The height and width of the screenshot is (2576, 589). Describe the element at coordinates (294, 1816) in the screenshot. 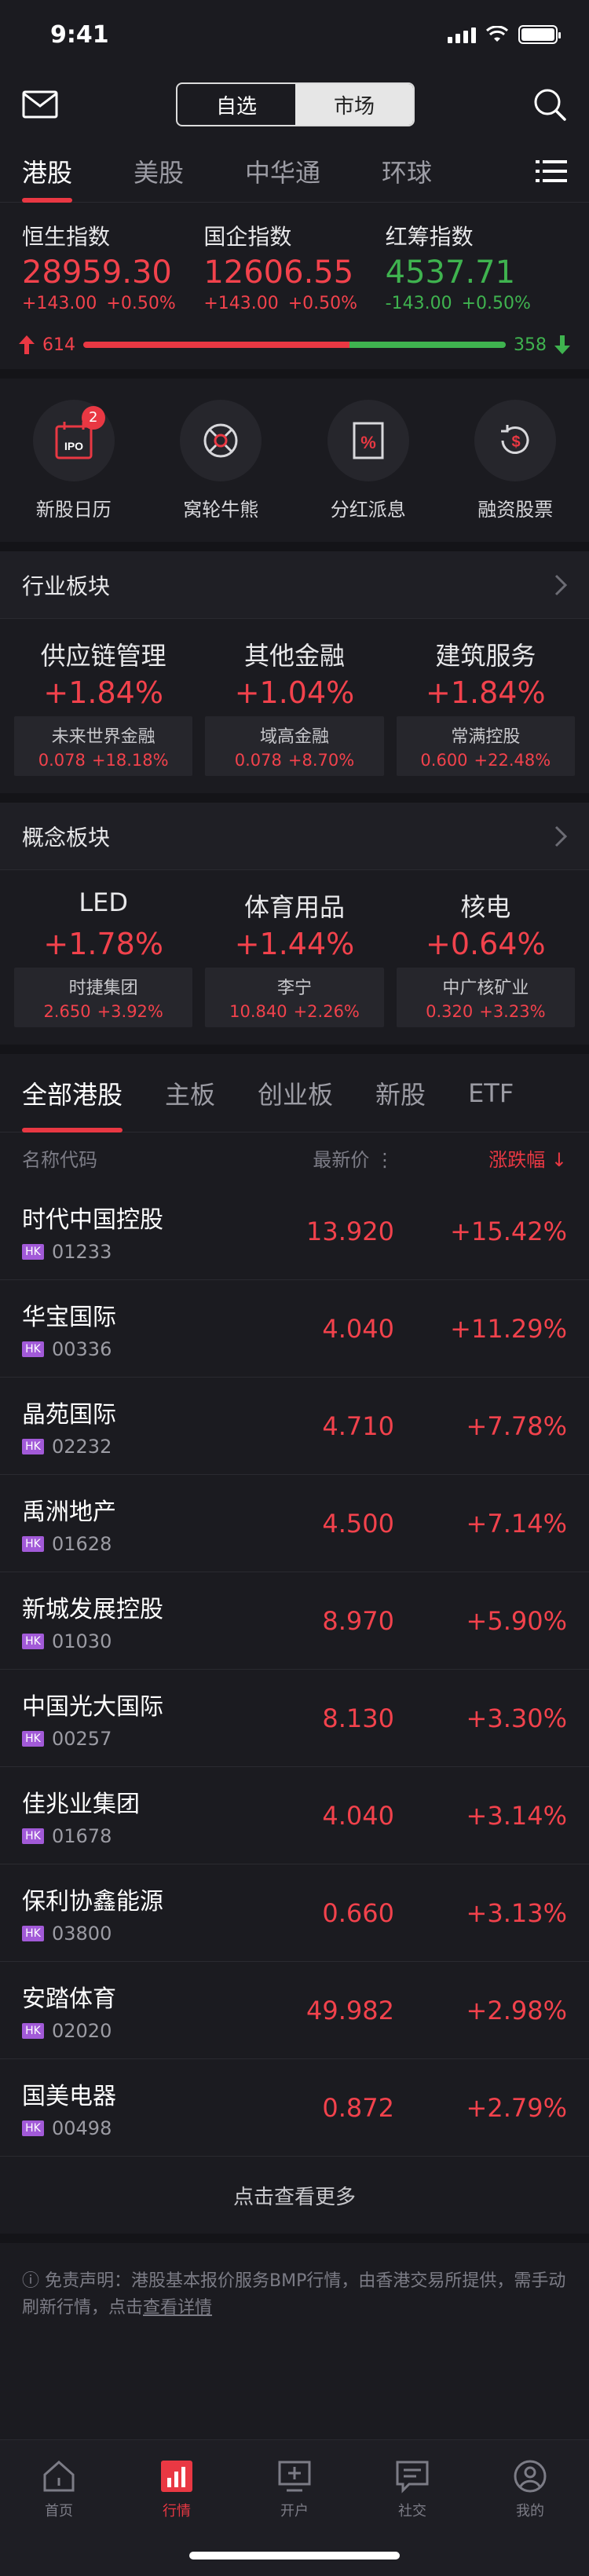

I see `table-row: 佳兆业集团 HK 01678 4.040 +3.14%` at that location.